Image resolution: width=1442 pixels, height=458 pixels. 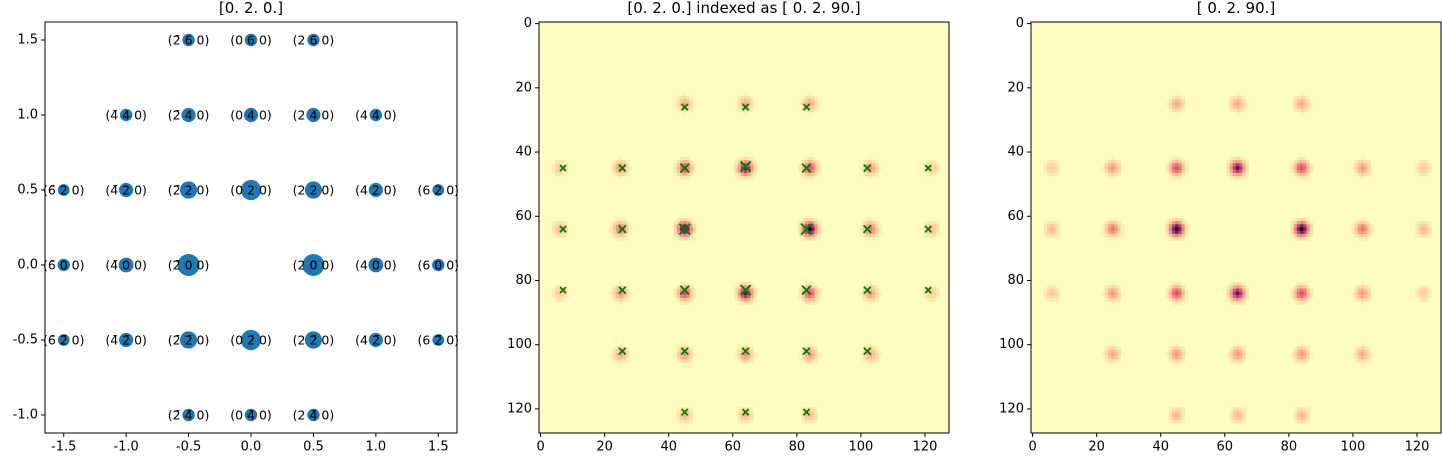 I want to click on x-tick-label: 40, so click(x=668, y=447).